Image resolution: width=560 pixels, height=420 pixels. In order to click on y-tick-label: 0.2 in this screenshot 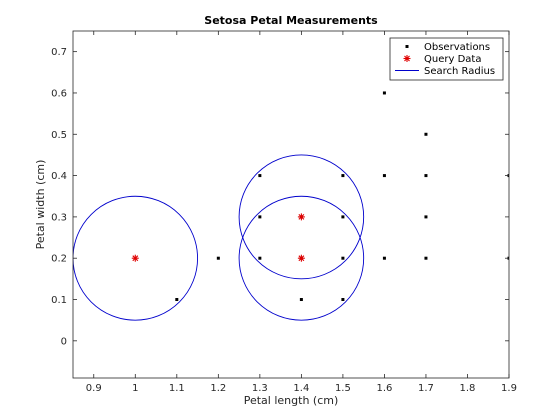, I will do `click(59, 259)`.